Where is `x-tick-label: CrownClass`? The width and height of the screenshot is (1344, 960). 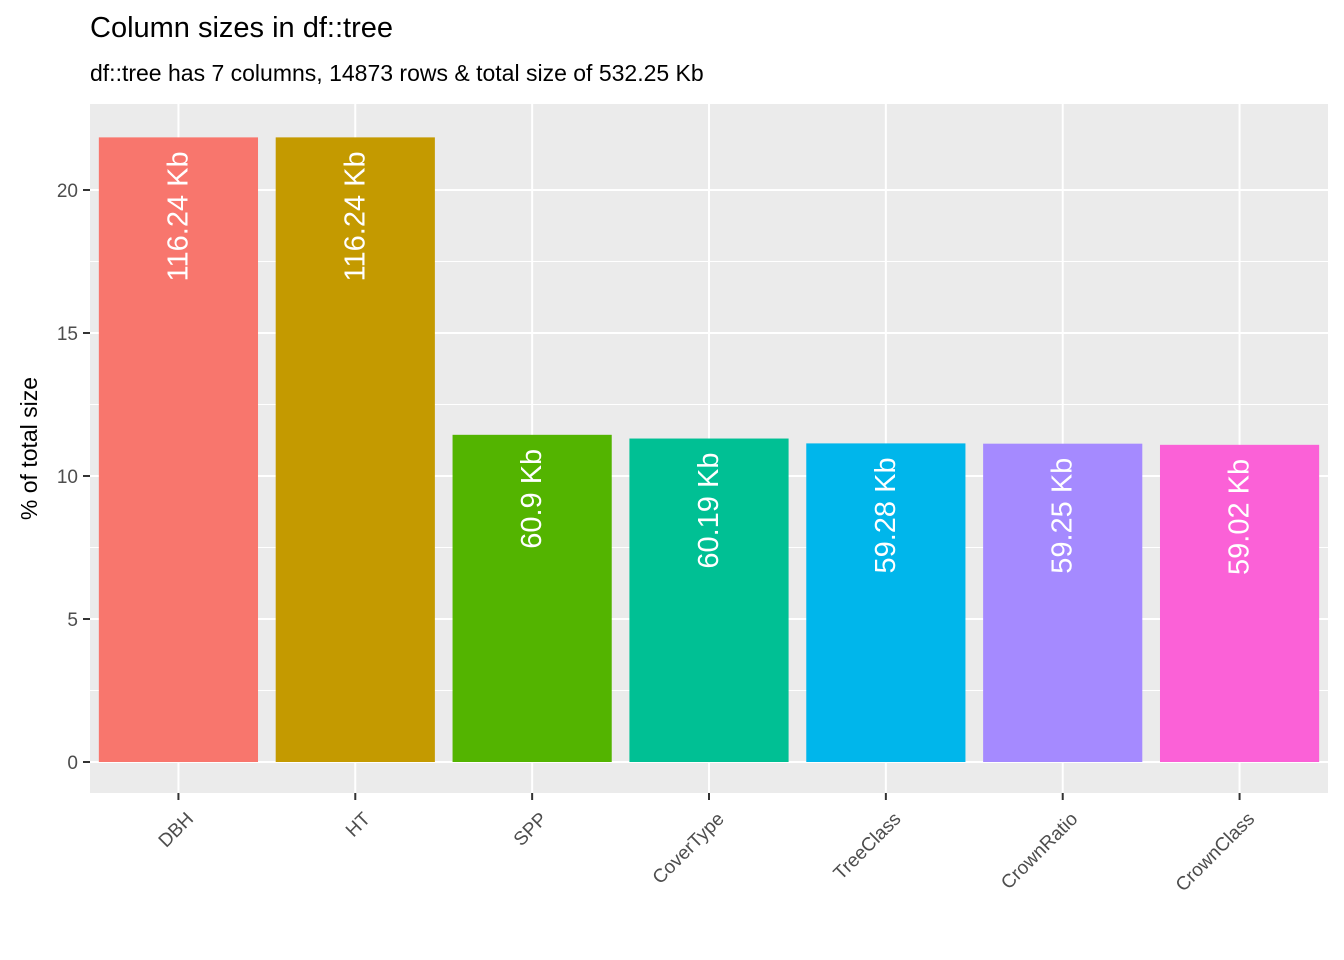
x-tick-label: CrownClass is located at coordinates (1215, 852).